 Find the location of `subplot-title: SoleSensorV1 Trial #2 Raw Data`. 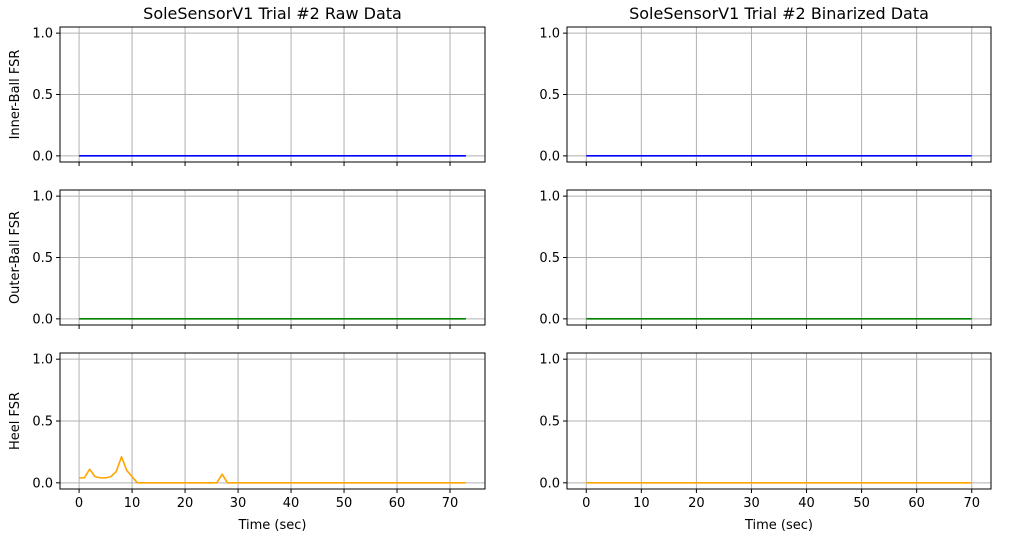

subplot-title: SoleSensorV1 Trial #2 Raw Data is located at coordinates (272, 13).